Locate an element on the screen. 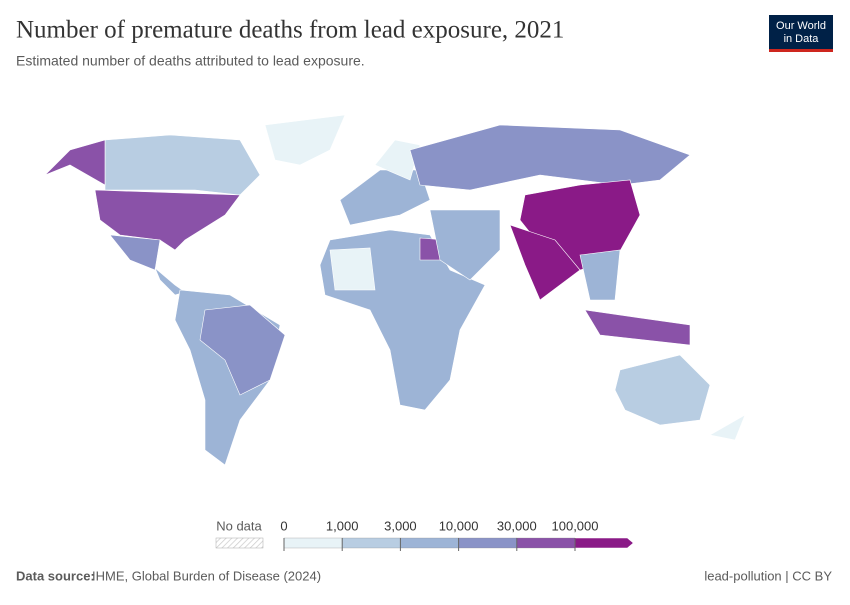 Image resolution: width=850 pixels, height=605 pixels. logo-box is located at coordinates (801, 33).